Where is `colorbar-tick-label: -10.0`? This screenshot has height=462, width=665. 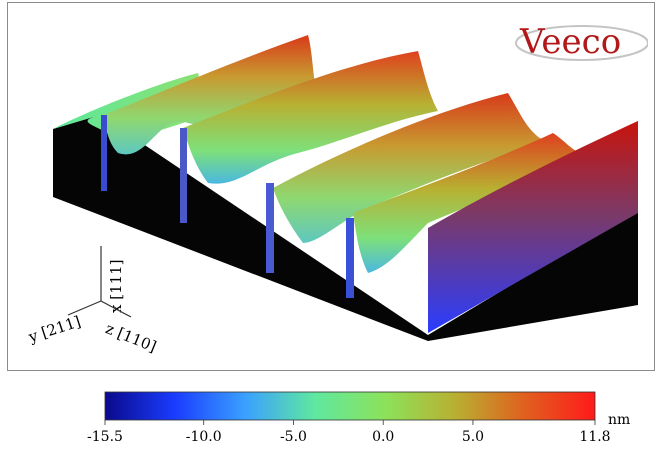 colorbar-tick-label: -10.0 is located at coordinates (203, 437).